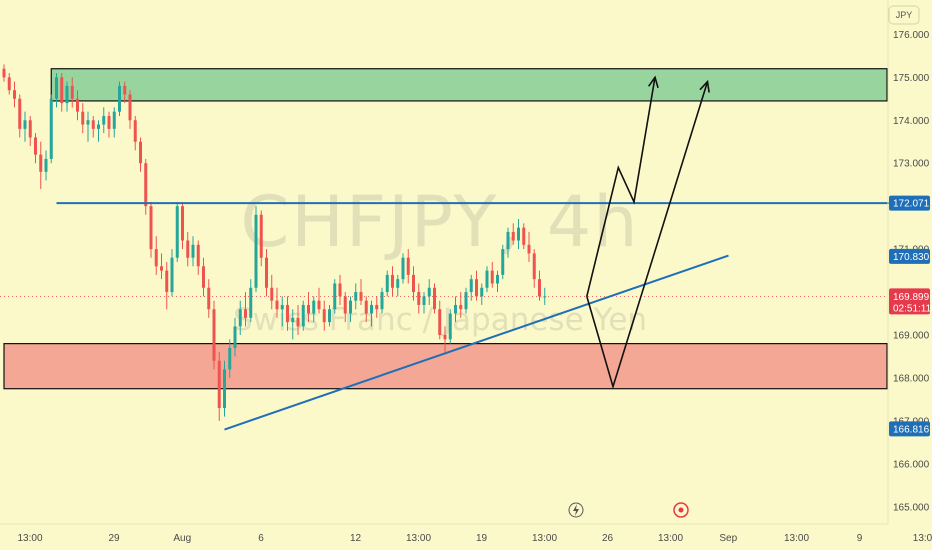 This screenshot has height=550, width=932. What do you see at coordinates (576, 510) in the screenshot?
I see `lightning-event-icon` at bounding box center [576, 510].